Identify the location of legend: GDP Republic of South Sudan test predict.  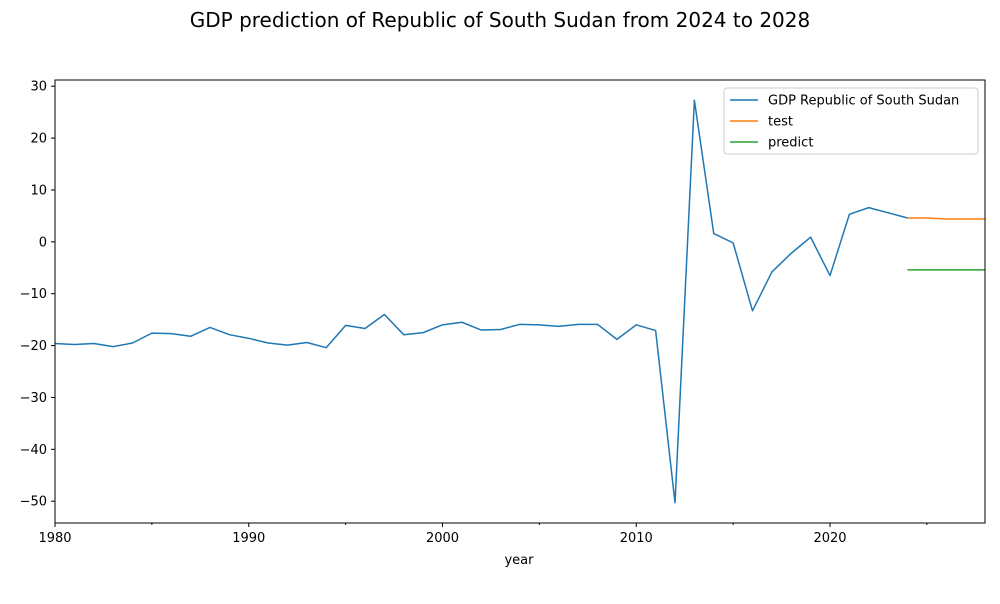
(851, 121).